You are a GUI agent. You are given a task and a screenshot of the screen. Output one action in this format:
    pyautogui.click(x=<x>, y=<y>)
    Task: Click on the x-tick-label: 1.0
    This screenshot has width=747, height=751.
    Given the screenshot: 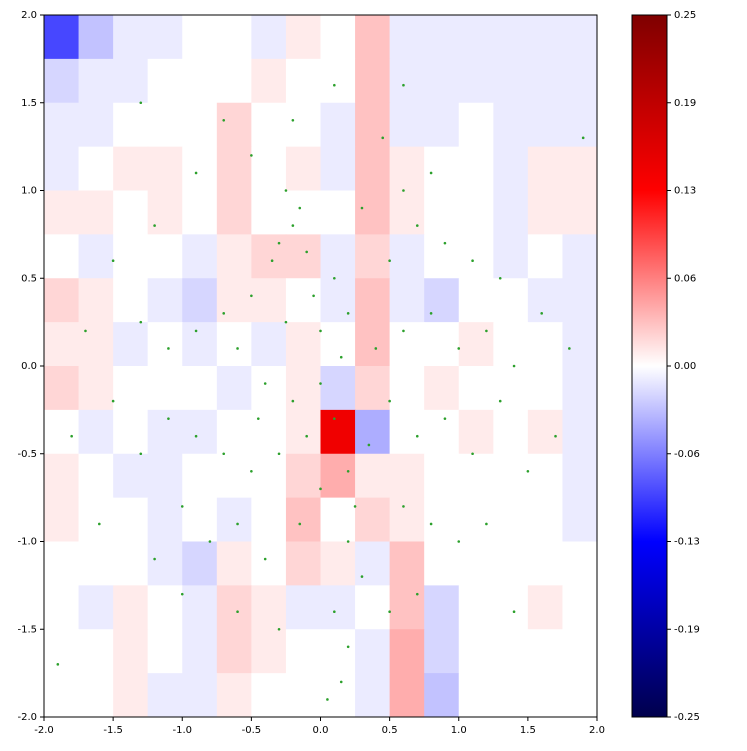 What is the action you would take?
    pyautogui.click(x=459, y=730)
    